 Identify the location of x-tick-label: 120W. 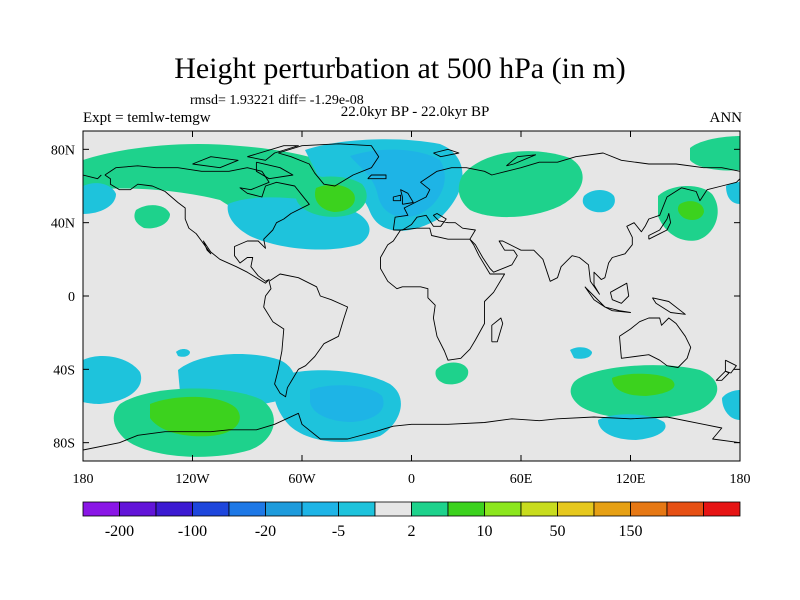
(192, 479).